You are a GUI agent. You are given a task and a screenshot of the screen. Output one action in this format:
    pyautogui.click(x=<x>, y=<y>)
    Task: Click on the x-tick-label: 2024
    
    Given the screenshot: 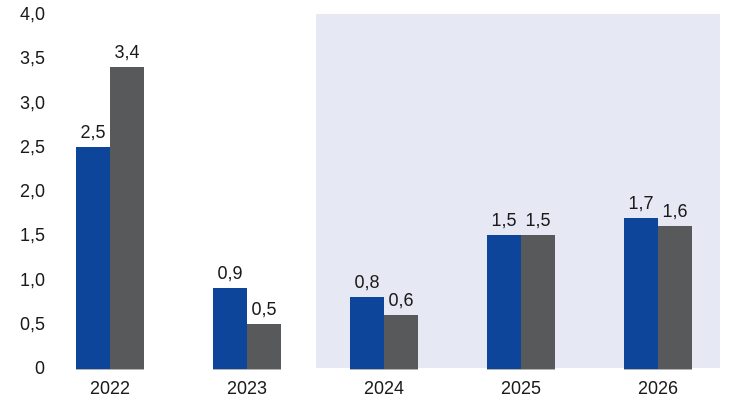 What is the action you would take?
    pyautogui.click(x=384, y=388)
    